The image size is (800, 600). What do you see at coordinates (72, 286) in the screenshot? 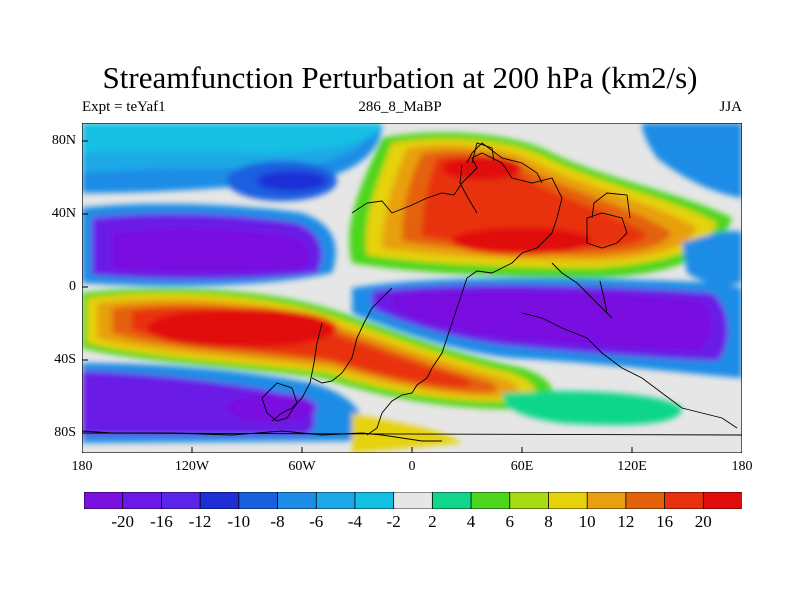
I see `lat-label-0: 0` at bounding box center [72, 286].